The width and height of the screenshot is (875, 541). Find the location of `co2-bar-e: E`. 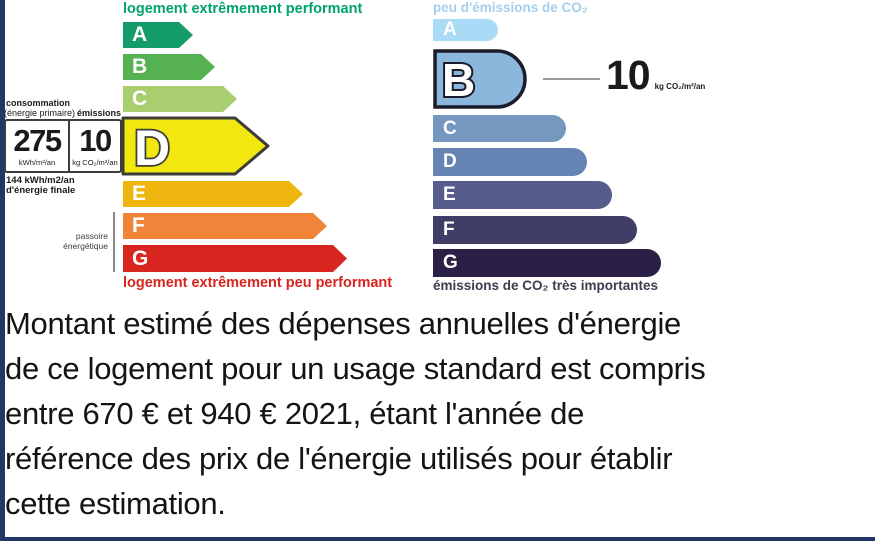

co2-bar-e: E is located at coordinates (522, 195).